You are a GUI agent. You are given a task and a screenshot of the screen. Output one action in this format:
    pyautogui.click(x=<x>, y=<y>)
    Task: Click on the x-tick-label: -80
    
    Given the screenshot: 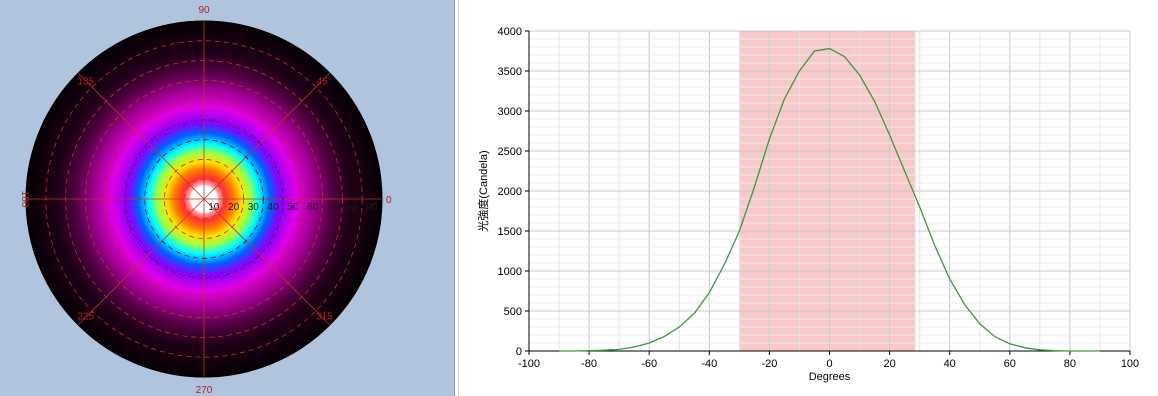 What is the action you would take?
    pyautogui.click(x=589, y=364)
    